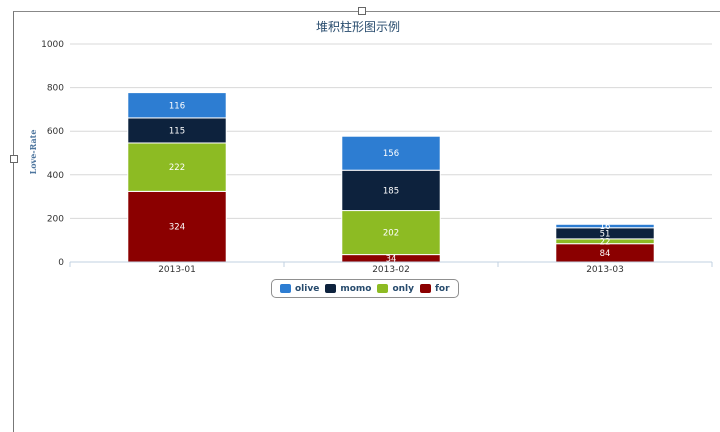  What do you see at coordinates (55, 89) in the screenshot?
I see `y-tick-label: 800` at bounding box center [55, 89].